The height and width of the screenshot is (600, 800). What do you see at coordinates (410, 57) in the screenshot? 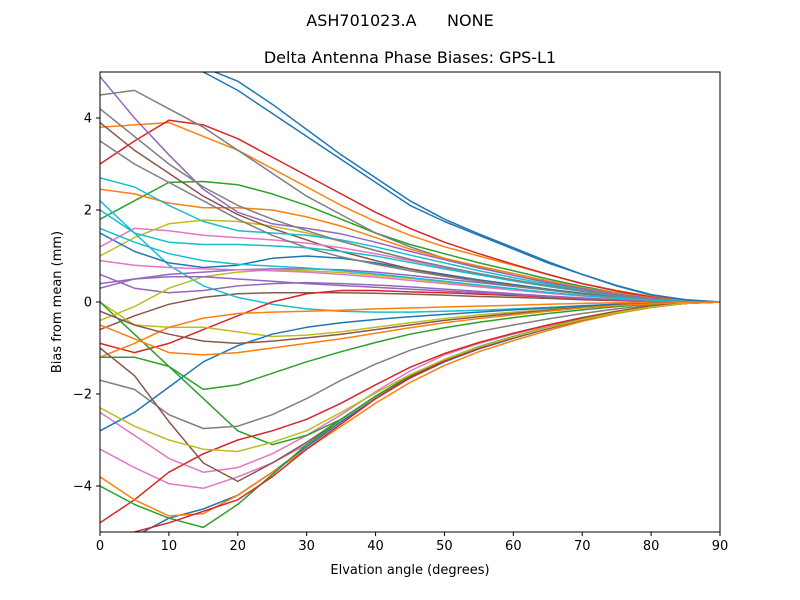
I see `chart-title: Delta Antenna Phase Biases: GPS-L1` at bounding box center [410, 57].